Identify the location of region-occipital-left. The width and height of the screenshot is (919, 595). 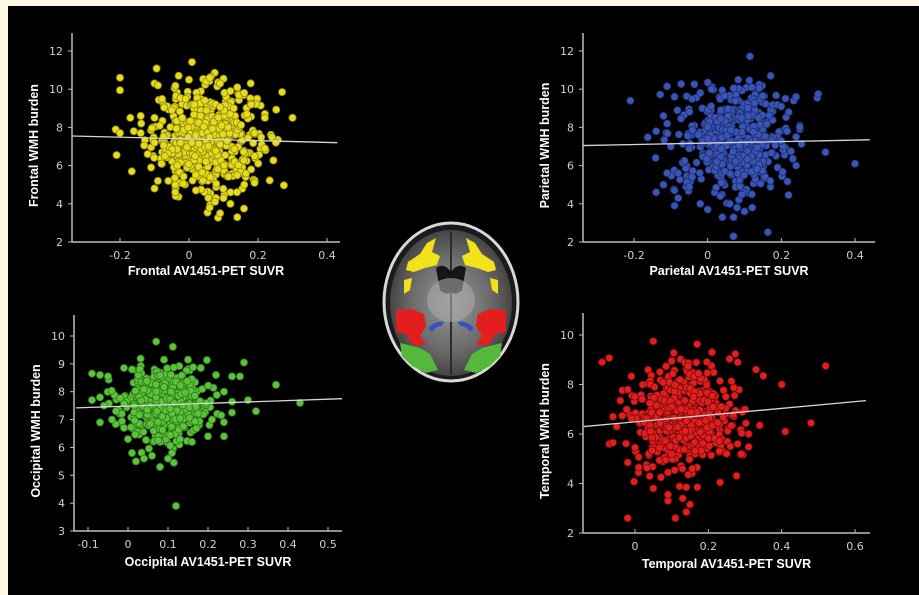
(419, 358).